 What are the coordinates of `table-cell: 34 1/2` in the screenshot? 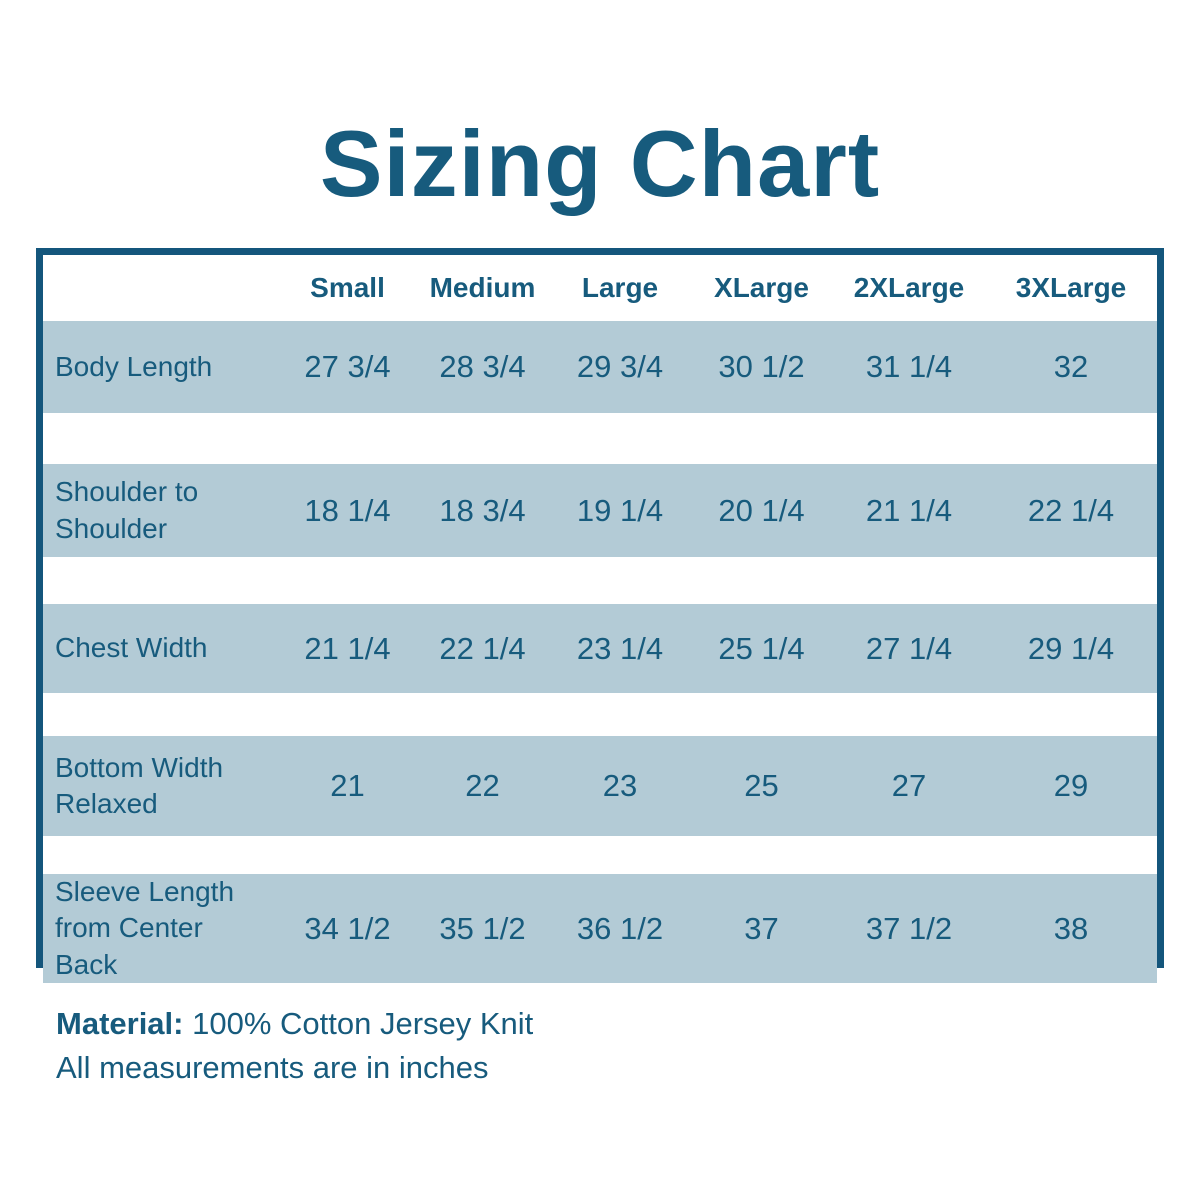 It's located at (347, 928).